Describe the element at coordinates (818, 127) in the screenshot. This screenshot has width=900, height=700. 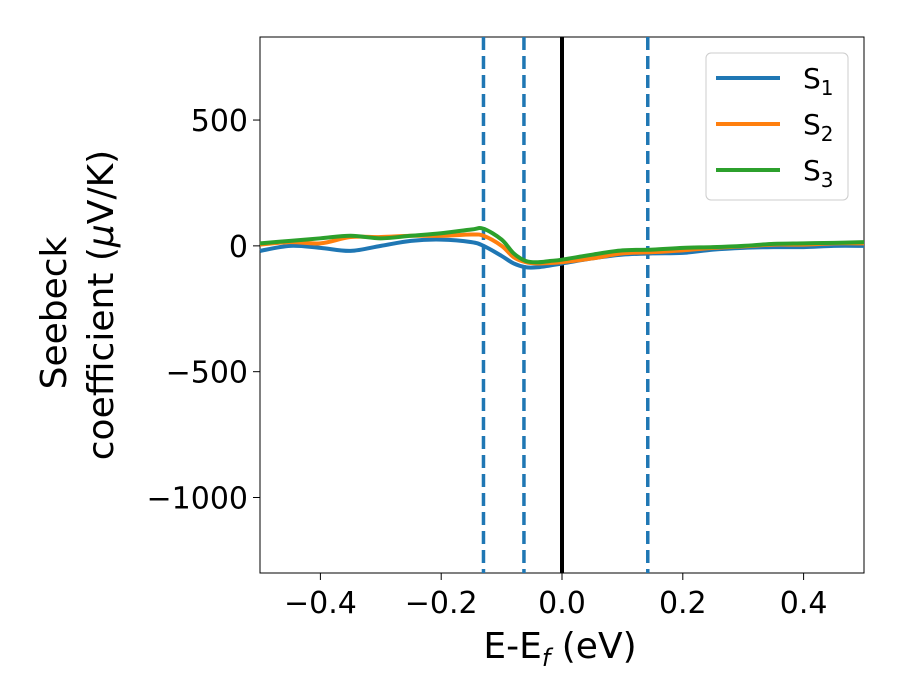
I see `legend-label-s2: S2` at that location.